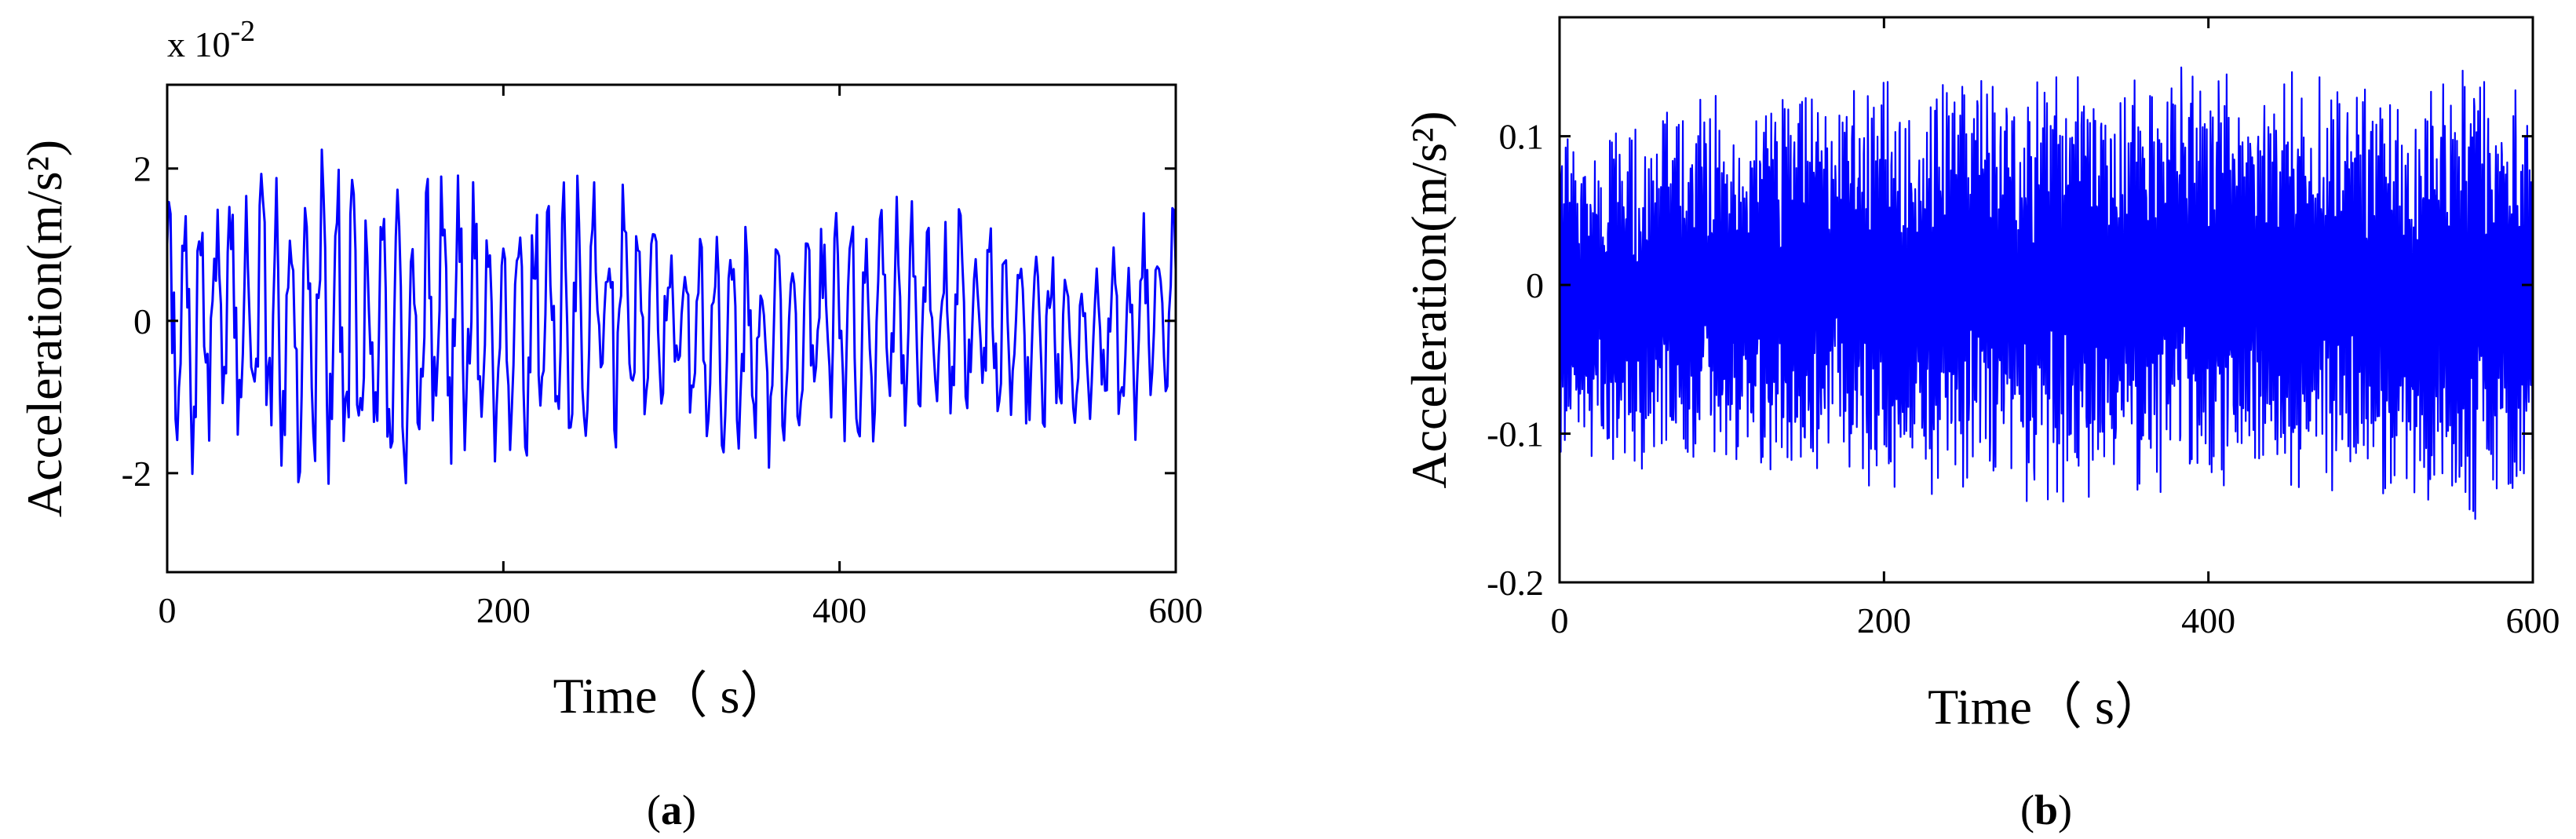  Describe the element at coordinates (1522, 137) in the screenshot. I see `y-tick-label: 0.1` at that location.